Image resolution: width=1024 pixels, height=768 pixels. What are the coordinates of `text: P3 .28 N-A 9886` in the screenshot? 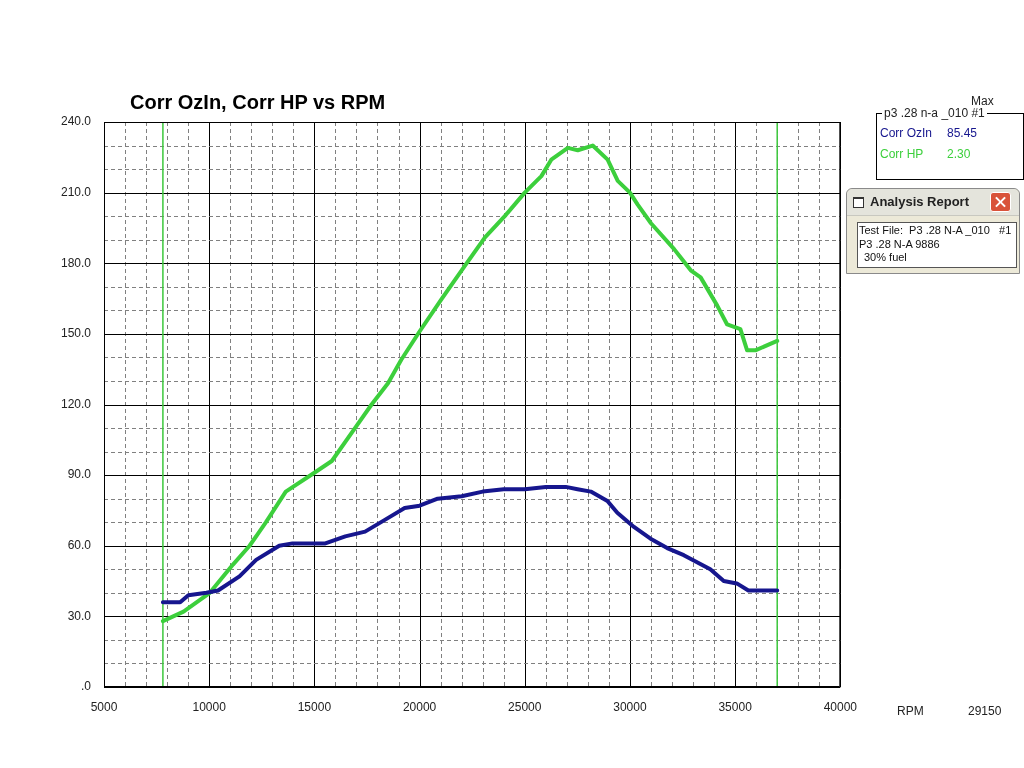 It's located at (899, 244).